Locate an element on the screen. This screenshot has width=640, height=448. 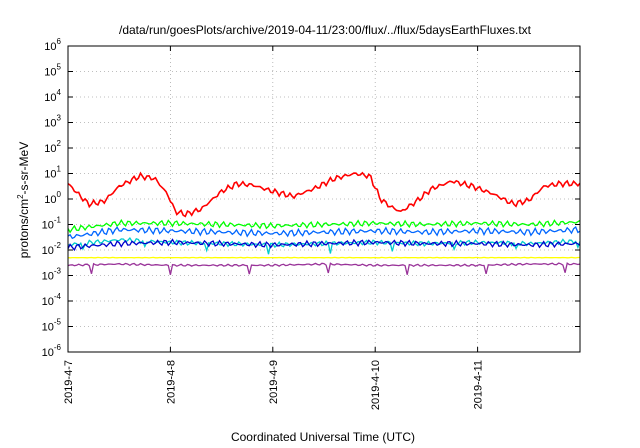
y-tick-label: 10⁴ is located at coordinates (52, 96).